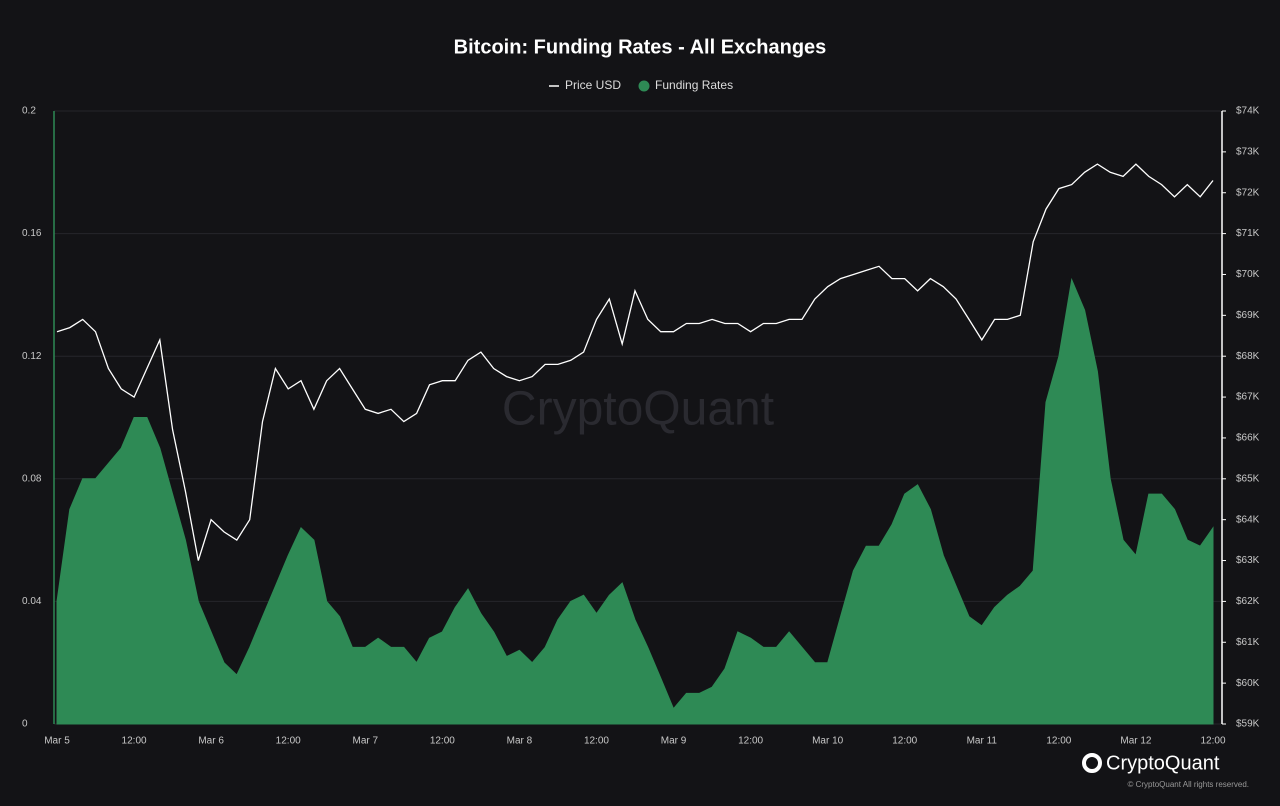 Image resolution: width=1280 pixels, height=806 pixels. What do you see at coordinates (593, 85) in the screenshot?
I see `legend-label: Price USD` at bounding box center [593, 85].